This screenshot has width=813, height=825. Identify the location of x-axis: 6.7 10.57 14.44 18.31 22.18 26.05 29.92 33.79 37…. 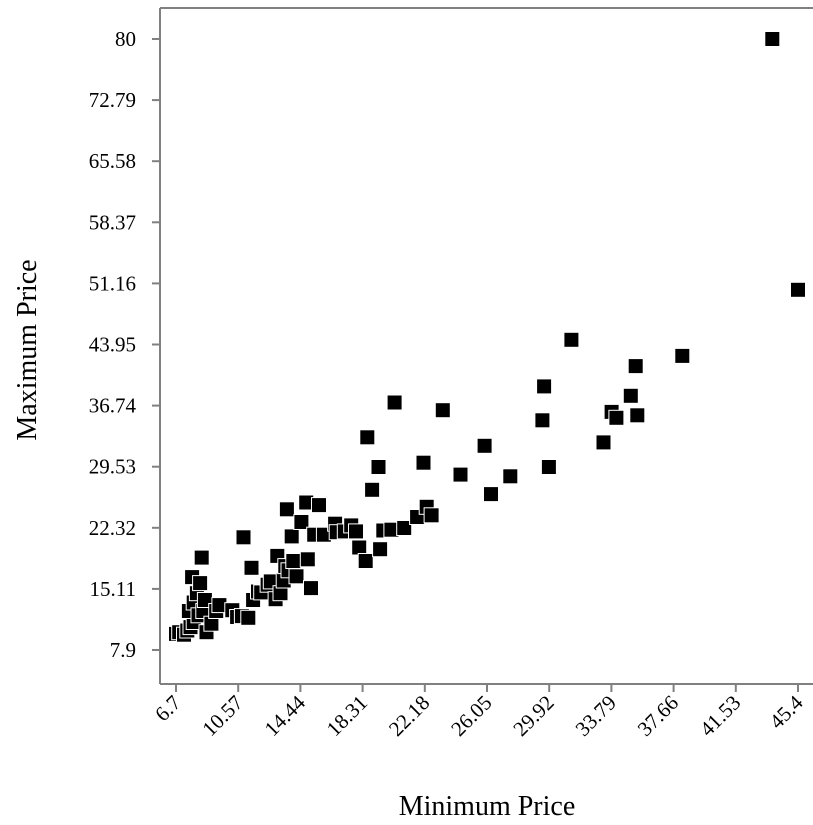
(479, 712).